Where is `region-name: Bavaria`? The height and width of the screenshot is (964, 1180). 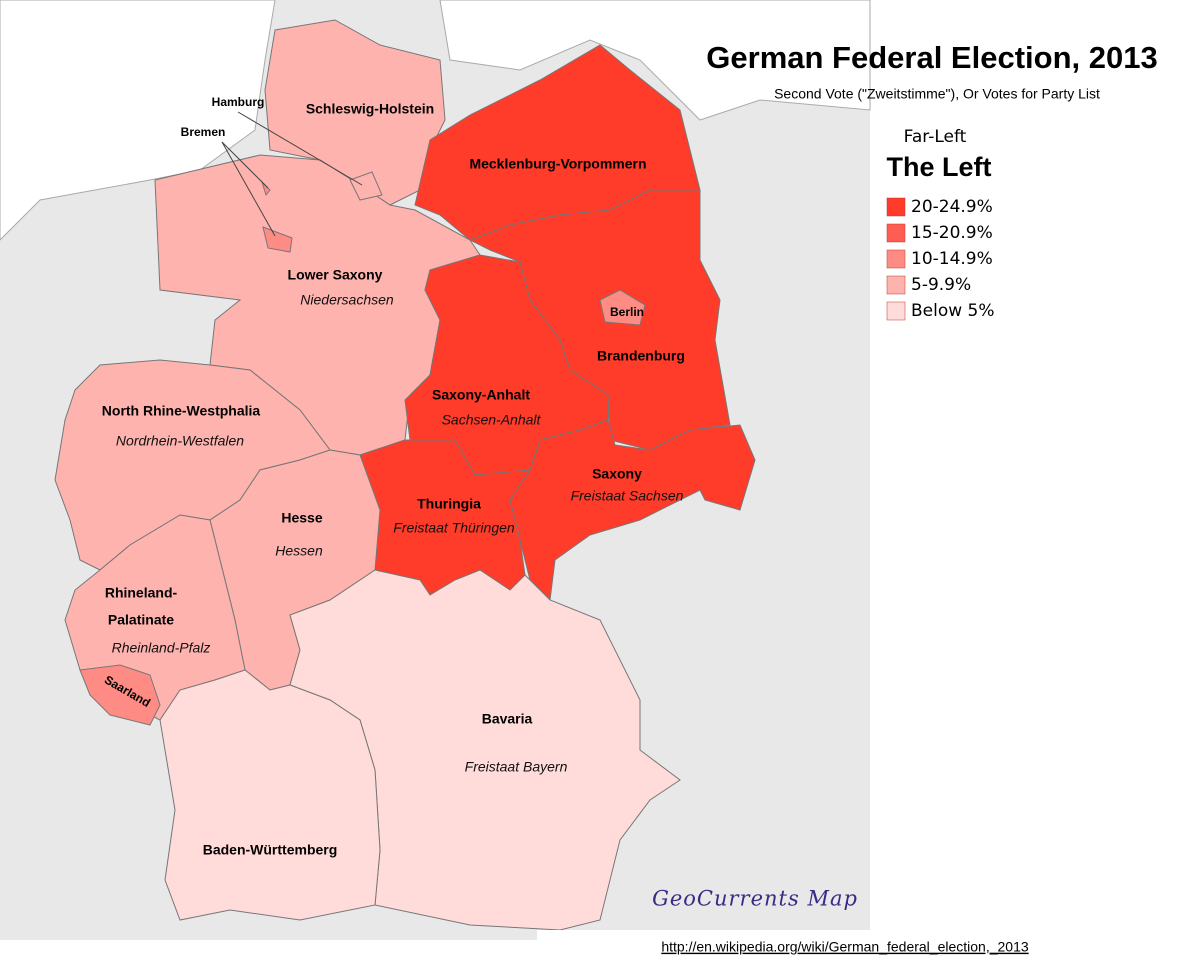
region-name: Bavaria is located at coordinates (507, 719).